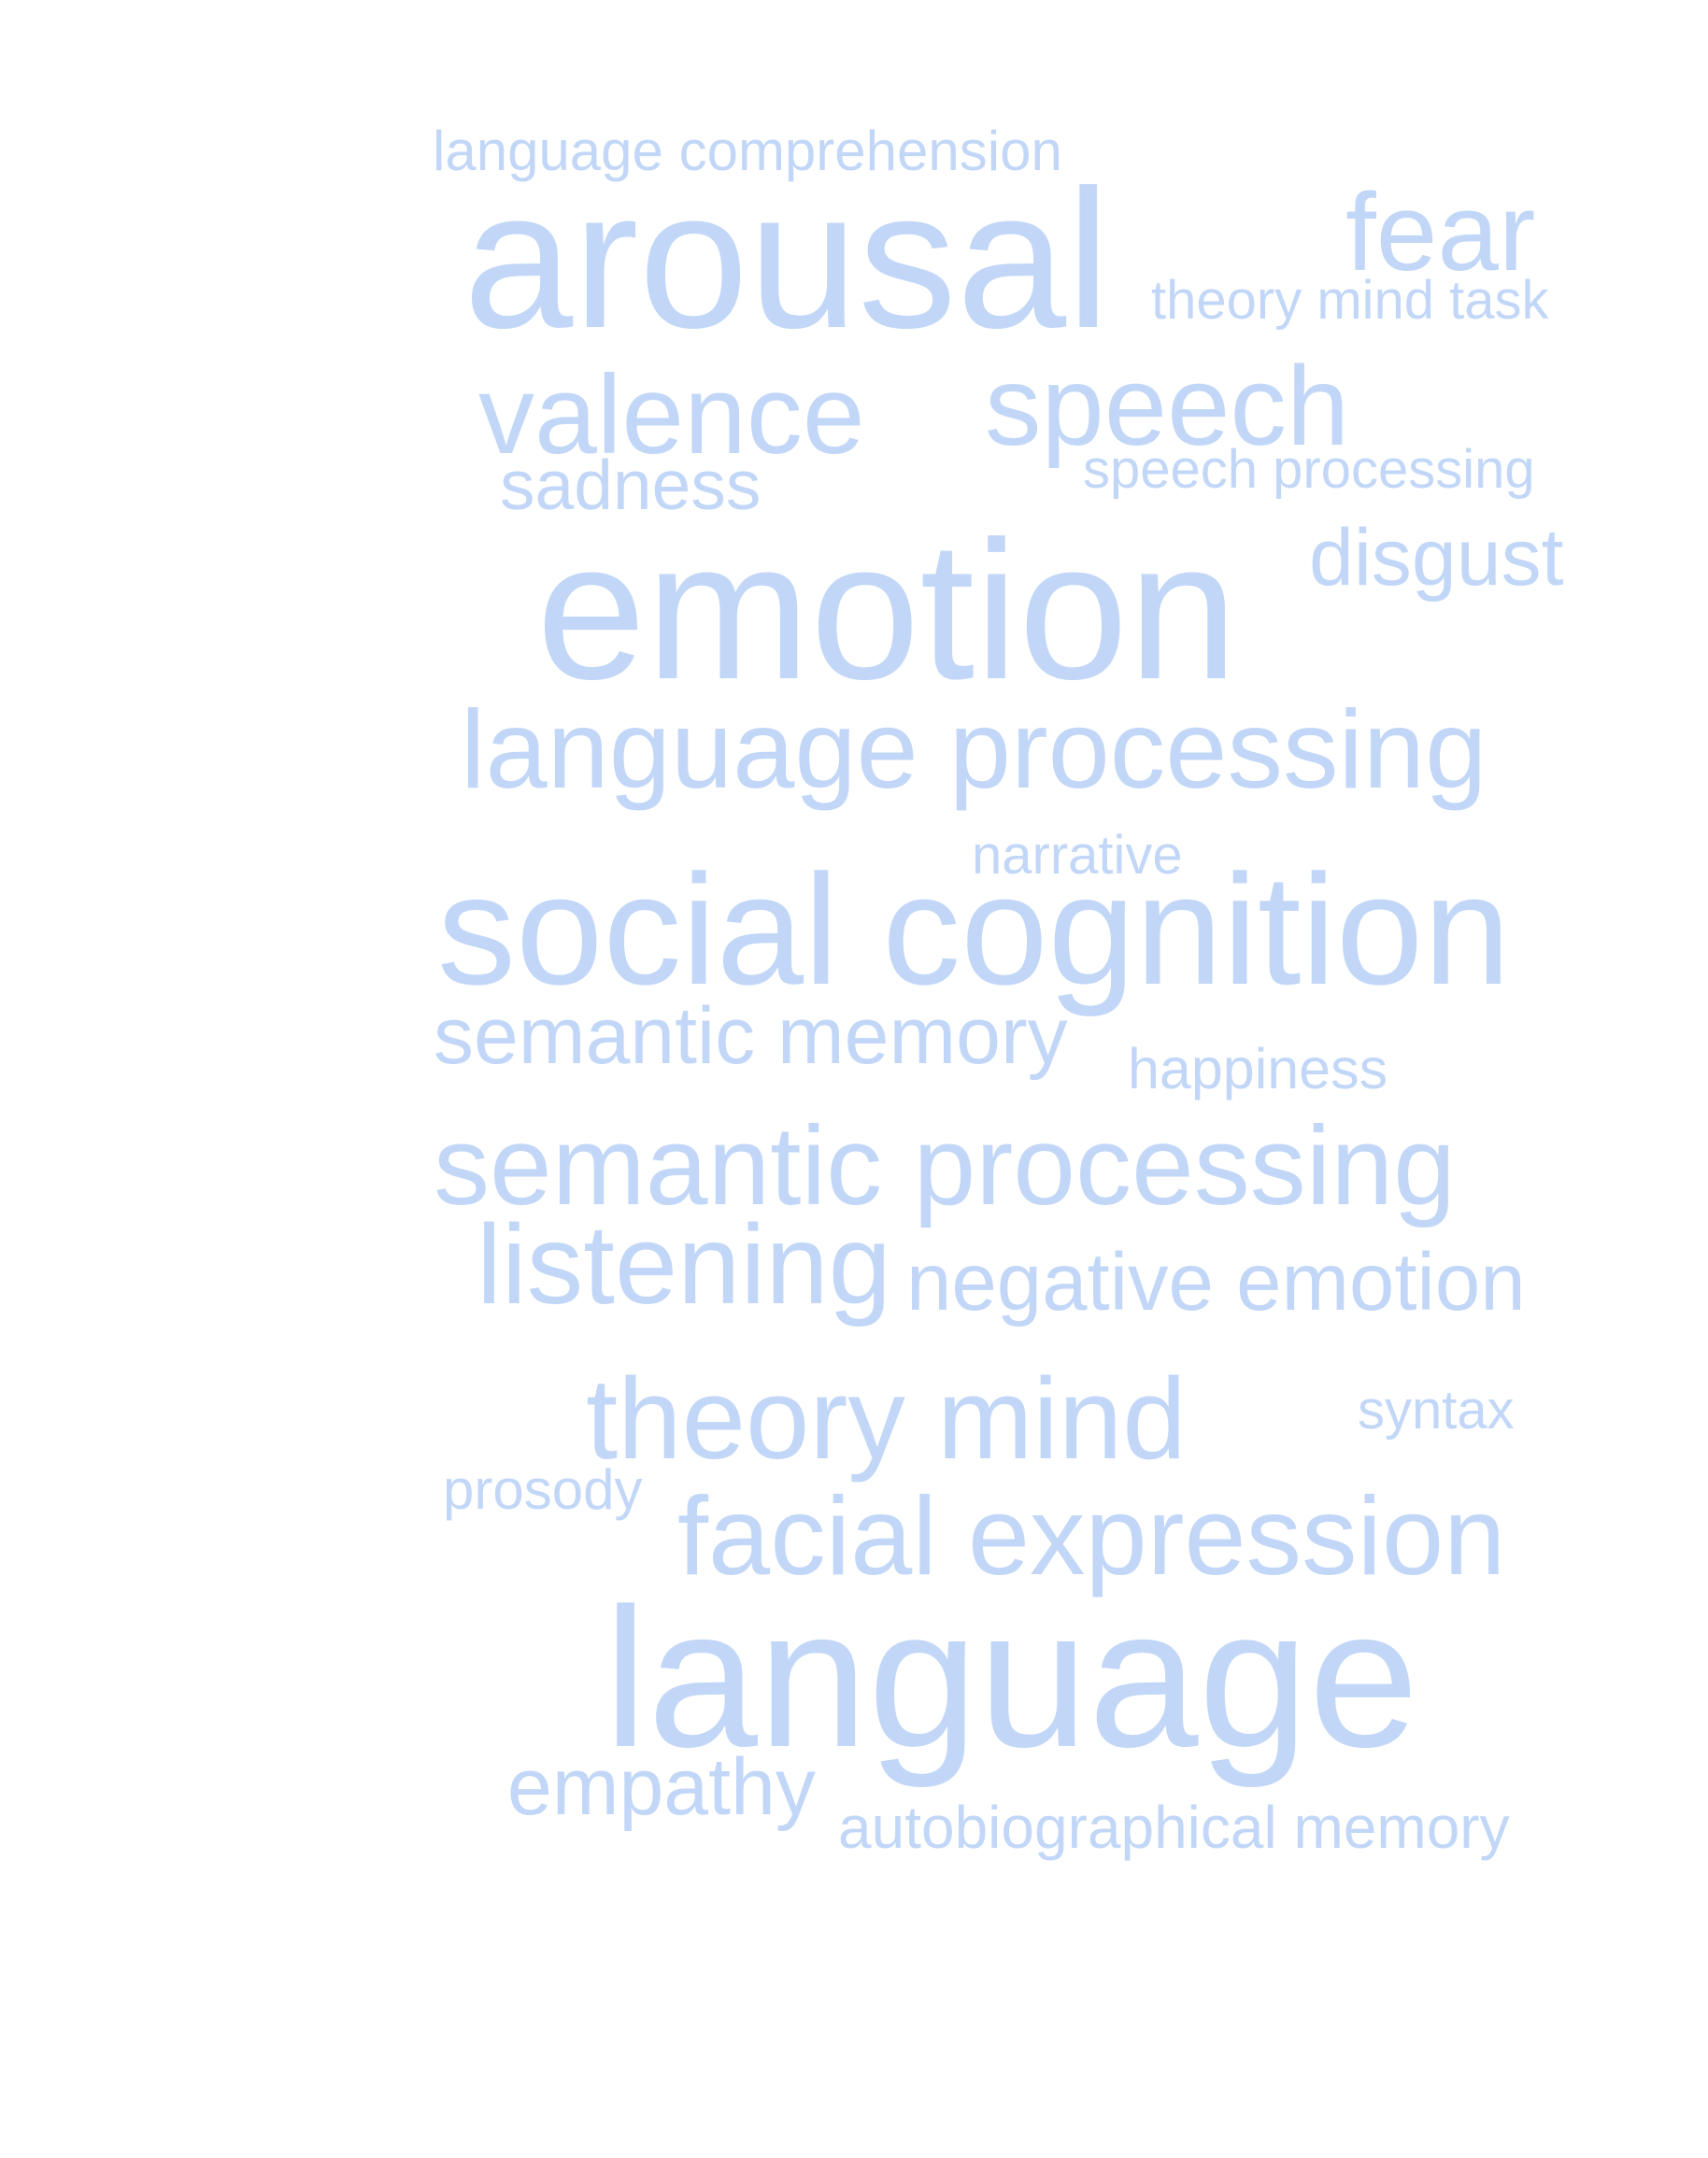  I want to click on word-language: language, so click(1012, 1677).